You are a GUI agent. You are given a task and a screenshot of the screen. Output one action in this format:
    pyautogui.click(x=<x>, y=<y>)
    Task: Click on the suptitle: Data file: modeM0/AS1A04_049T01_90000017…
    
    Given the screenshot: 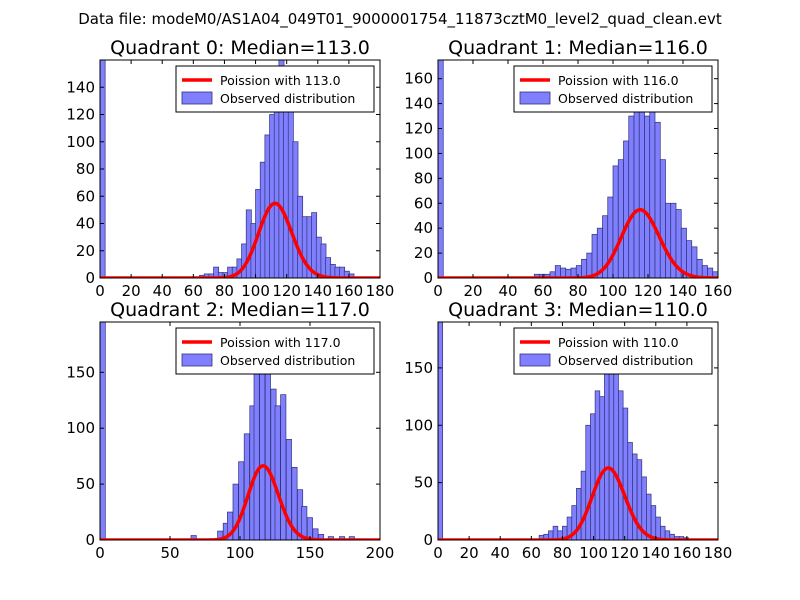 What is the action you would take?
    pyautogui.click(x=400, y=19)
    